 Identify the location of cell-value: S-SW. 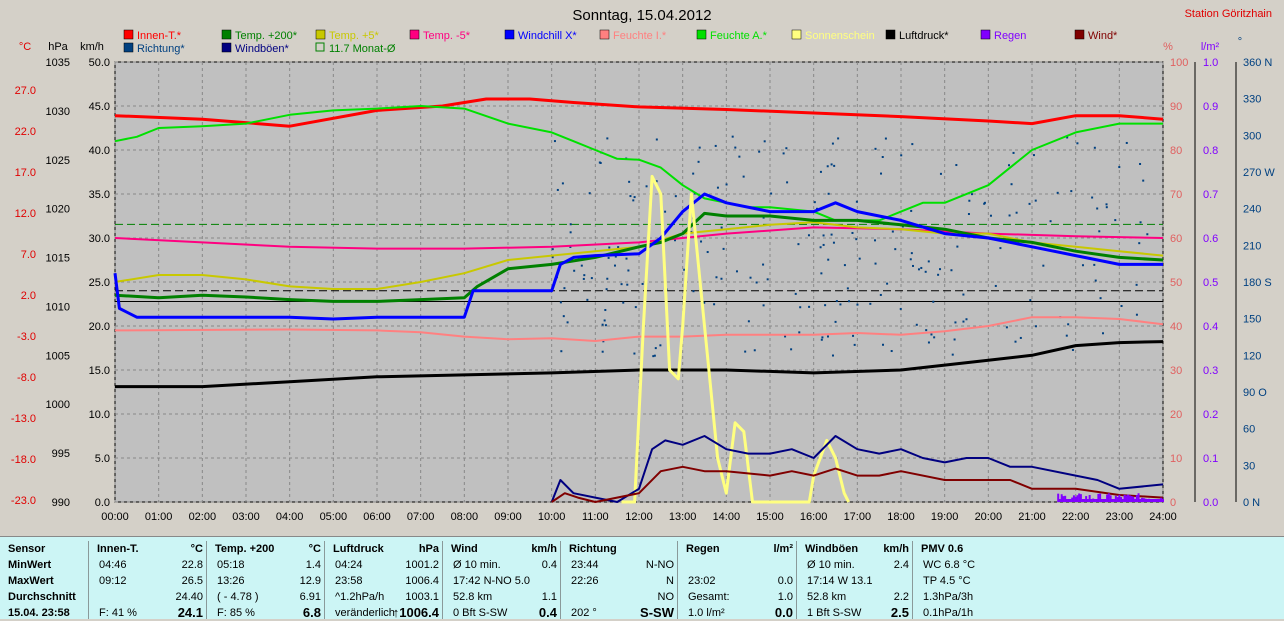
(657, 612).